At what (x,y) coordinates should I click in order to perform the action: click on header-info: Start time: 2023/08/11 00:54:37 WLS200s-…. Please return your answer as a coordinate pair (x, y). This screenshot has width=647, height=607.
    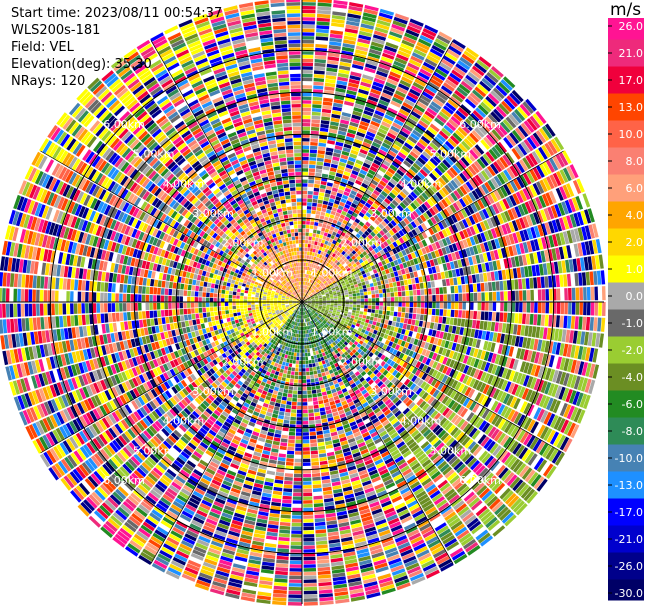
    Looking at the image, I should click on (116, 47).